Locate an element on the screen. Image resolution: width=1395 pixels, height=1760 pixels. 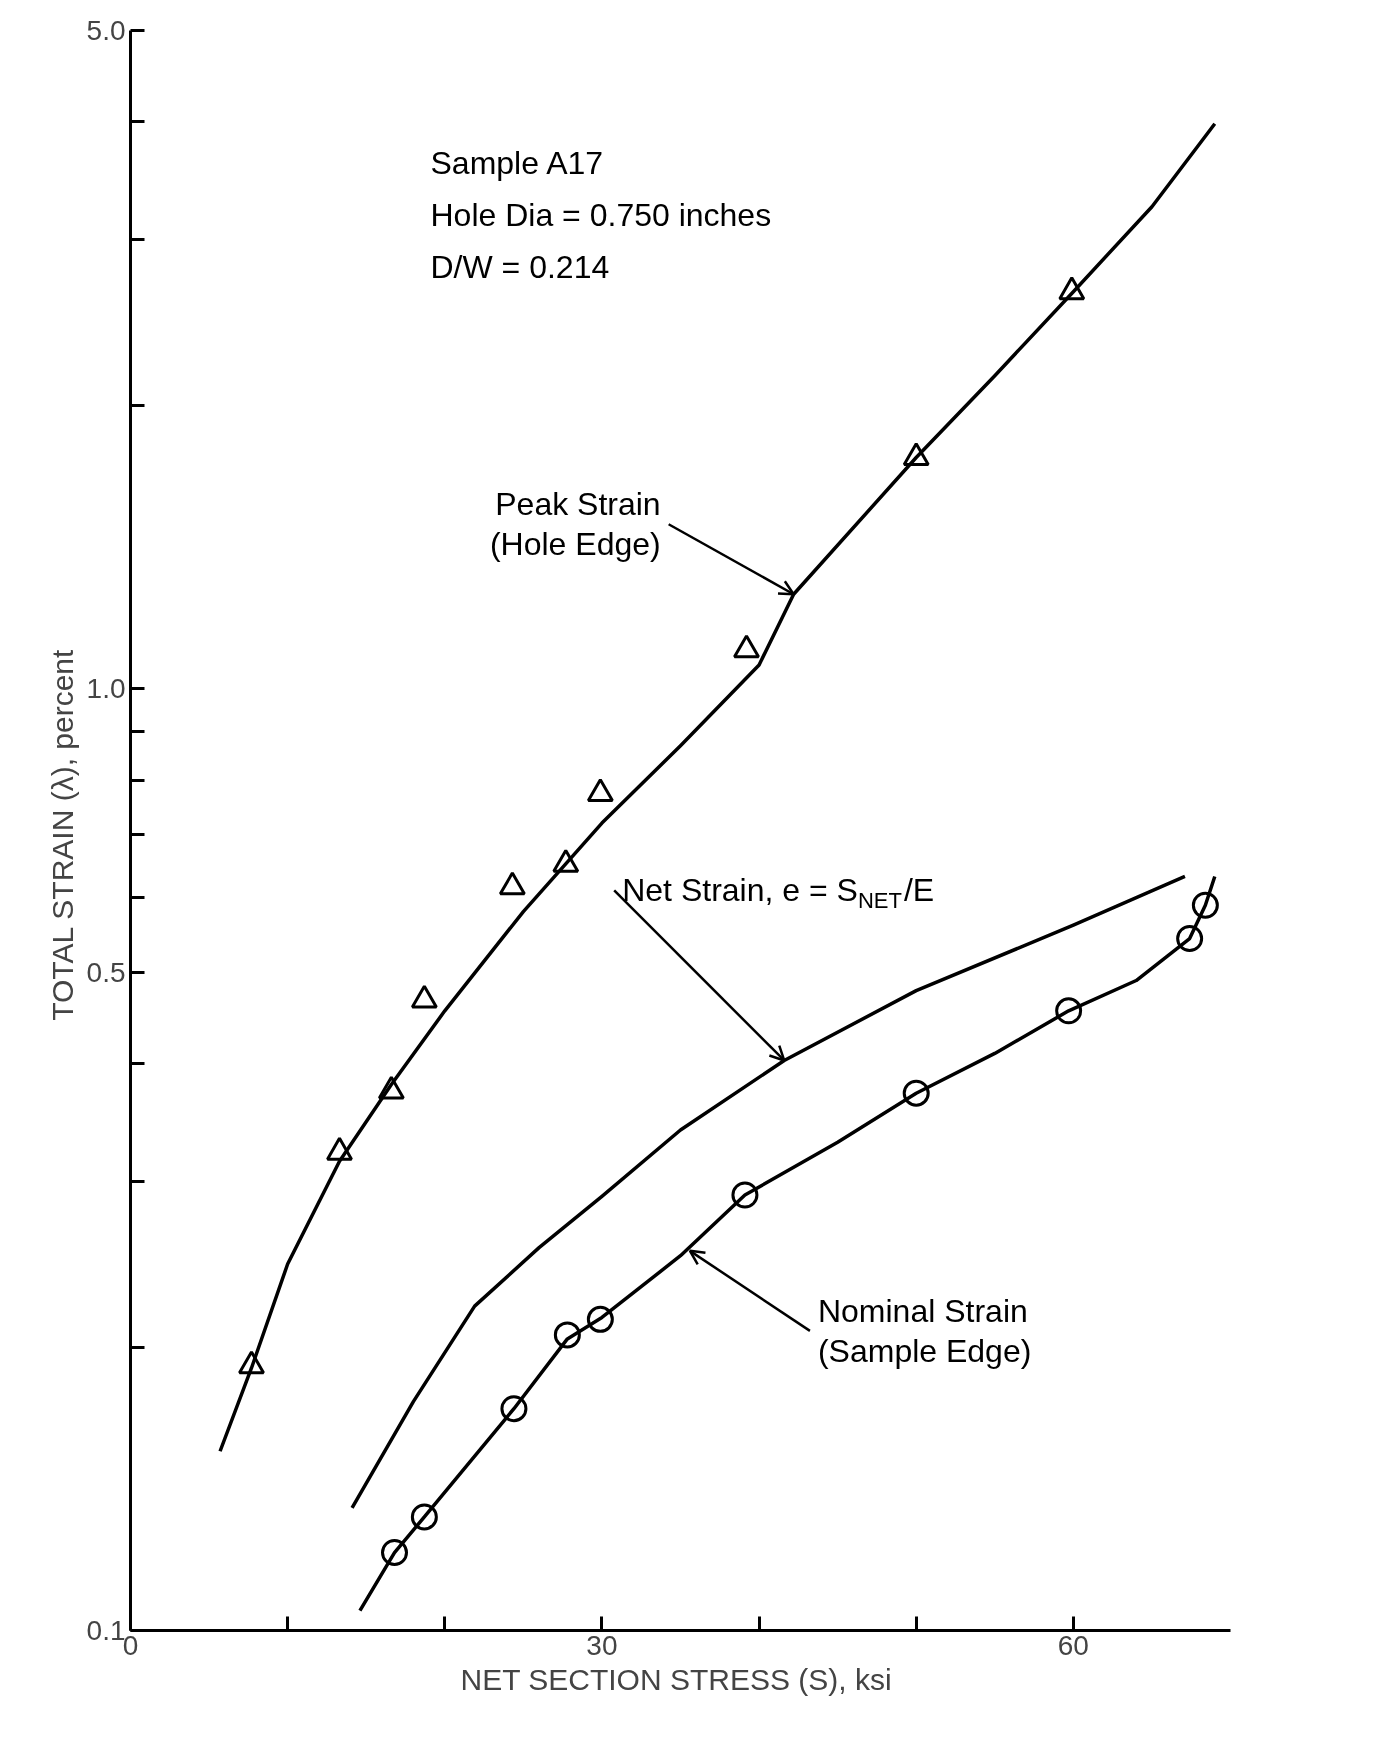
annotation: Hole Dia = 0.750 inches is located at coordinates (601, 214).